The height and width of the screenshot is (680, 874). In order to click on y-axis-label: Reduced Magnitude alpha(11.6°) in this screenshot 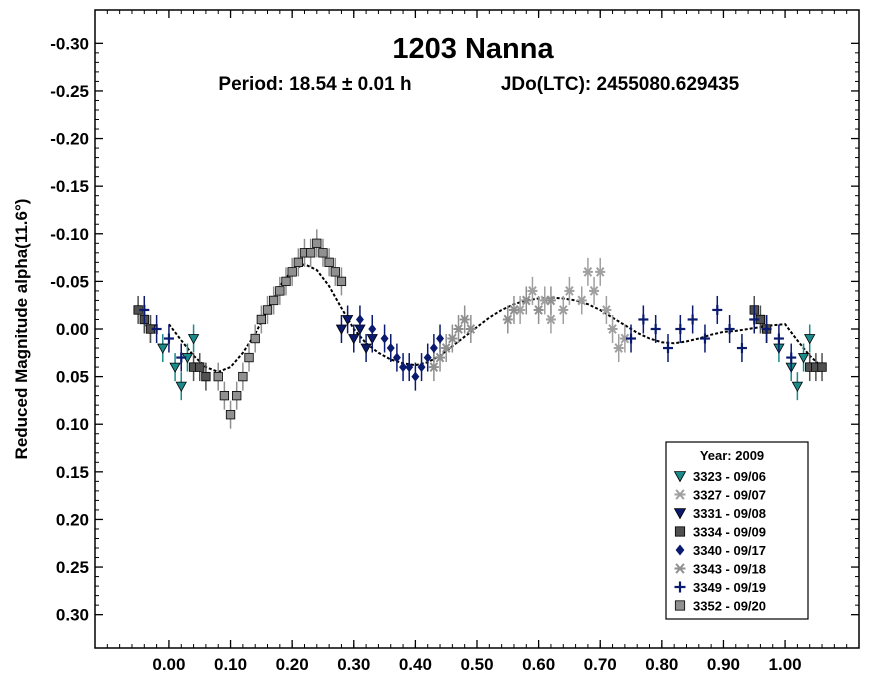, I will do `click(21, 329)`.